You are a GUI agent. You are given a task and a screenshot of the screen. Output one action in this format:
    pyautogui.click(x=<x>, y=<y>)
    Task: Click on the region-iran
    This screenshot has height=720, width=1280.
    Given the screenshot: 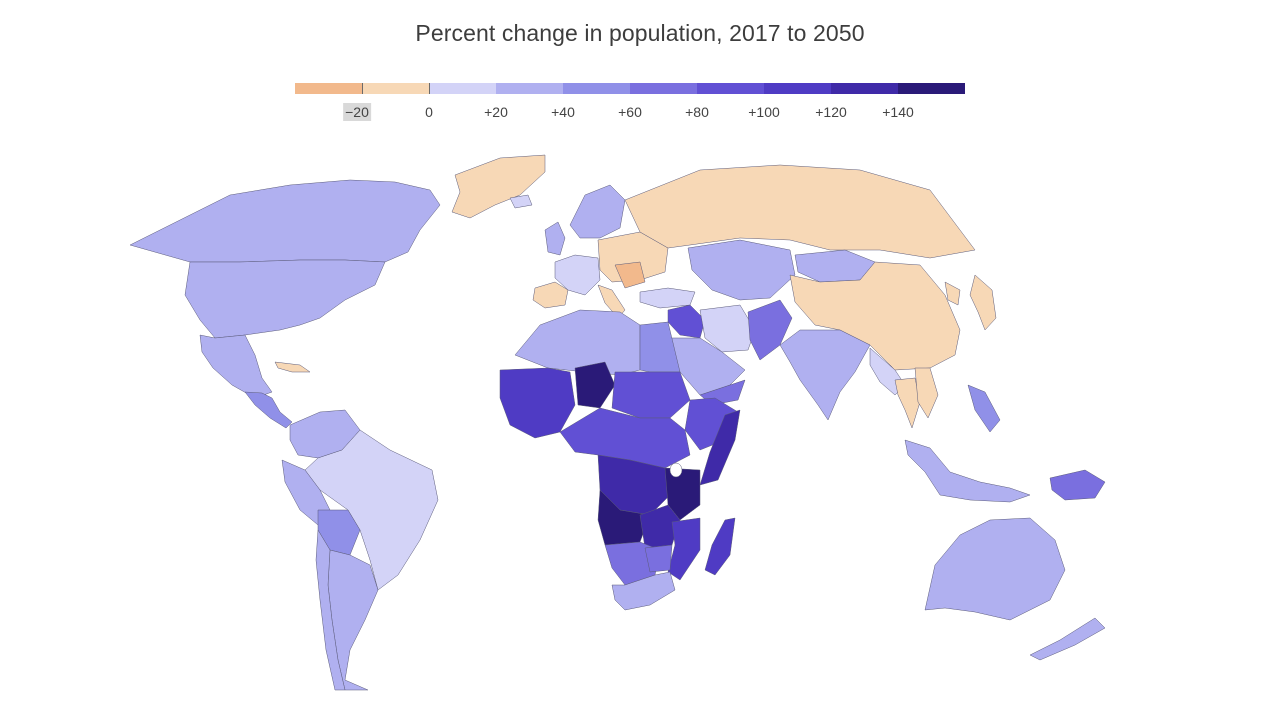 What is the action you would take?
    pyautogui.click(x=727, y=328)
    